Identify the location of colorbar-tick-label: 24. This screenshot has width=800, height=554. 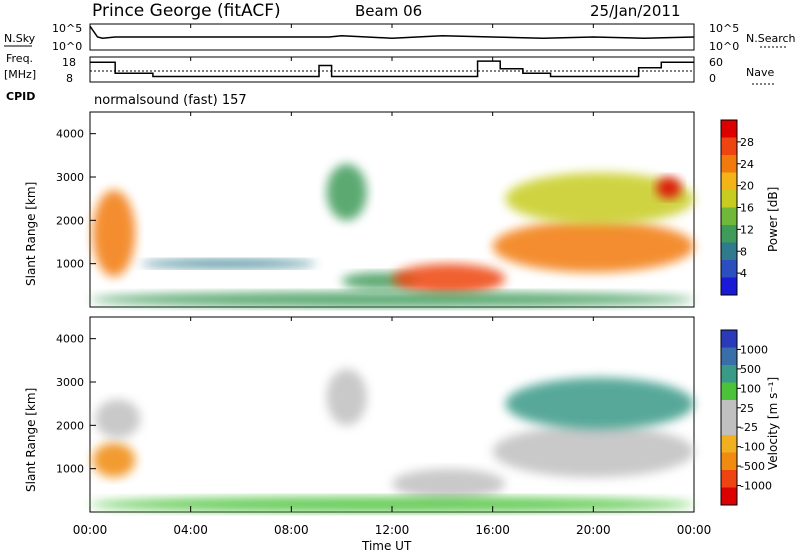
(747, 164).